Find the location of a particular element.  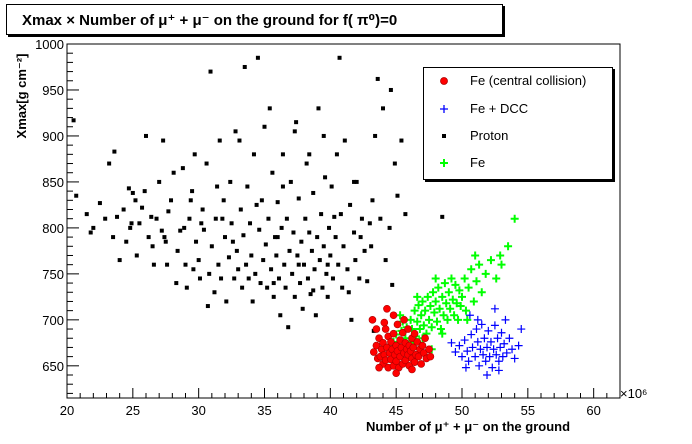

legend-item-fe-dcc: Fe + DCC is located at coordinates (518, 110).